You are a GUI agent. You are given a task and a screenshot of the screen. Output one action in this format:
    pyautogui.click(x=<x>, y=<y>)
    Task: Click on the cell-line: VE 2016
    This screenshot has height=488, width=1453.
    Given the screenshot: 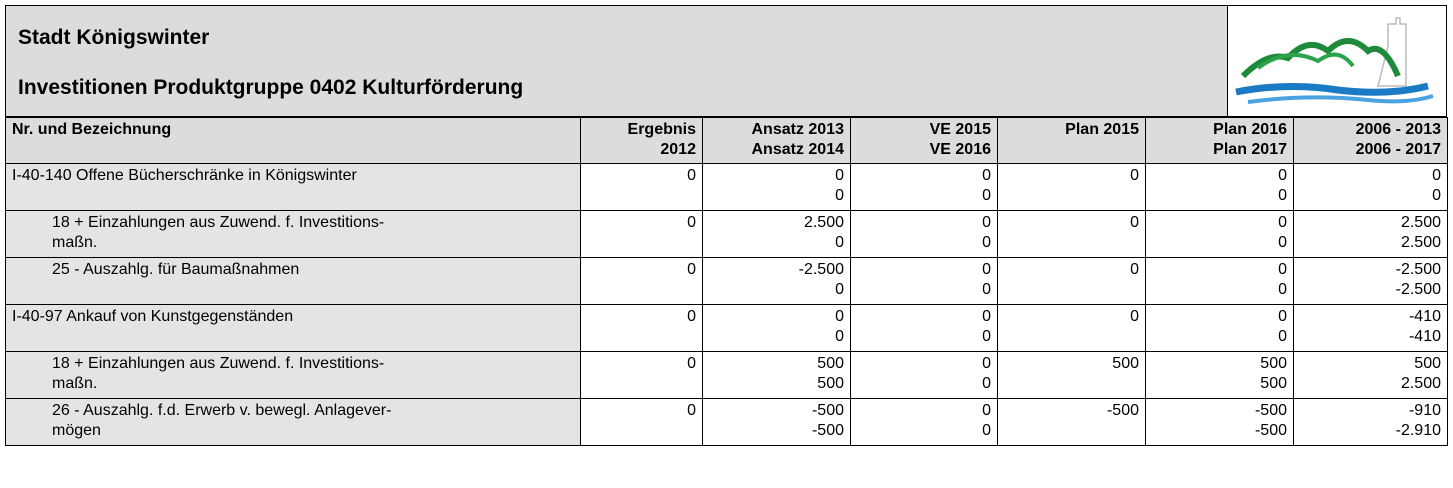 What is the action you would take?
    pyautogui.click(x=960, y=149)
    